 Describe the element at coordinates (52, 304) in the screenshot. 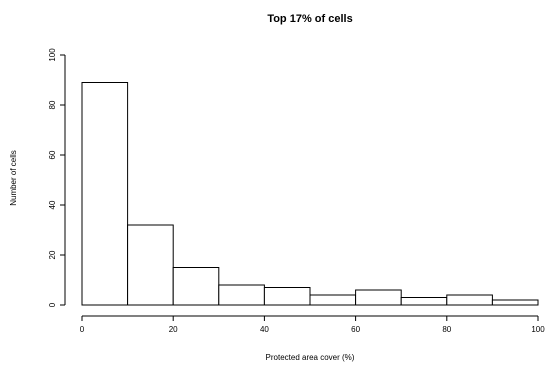

I see `y-tick-label-0: 0` at that location.